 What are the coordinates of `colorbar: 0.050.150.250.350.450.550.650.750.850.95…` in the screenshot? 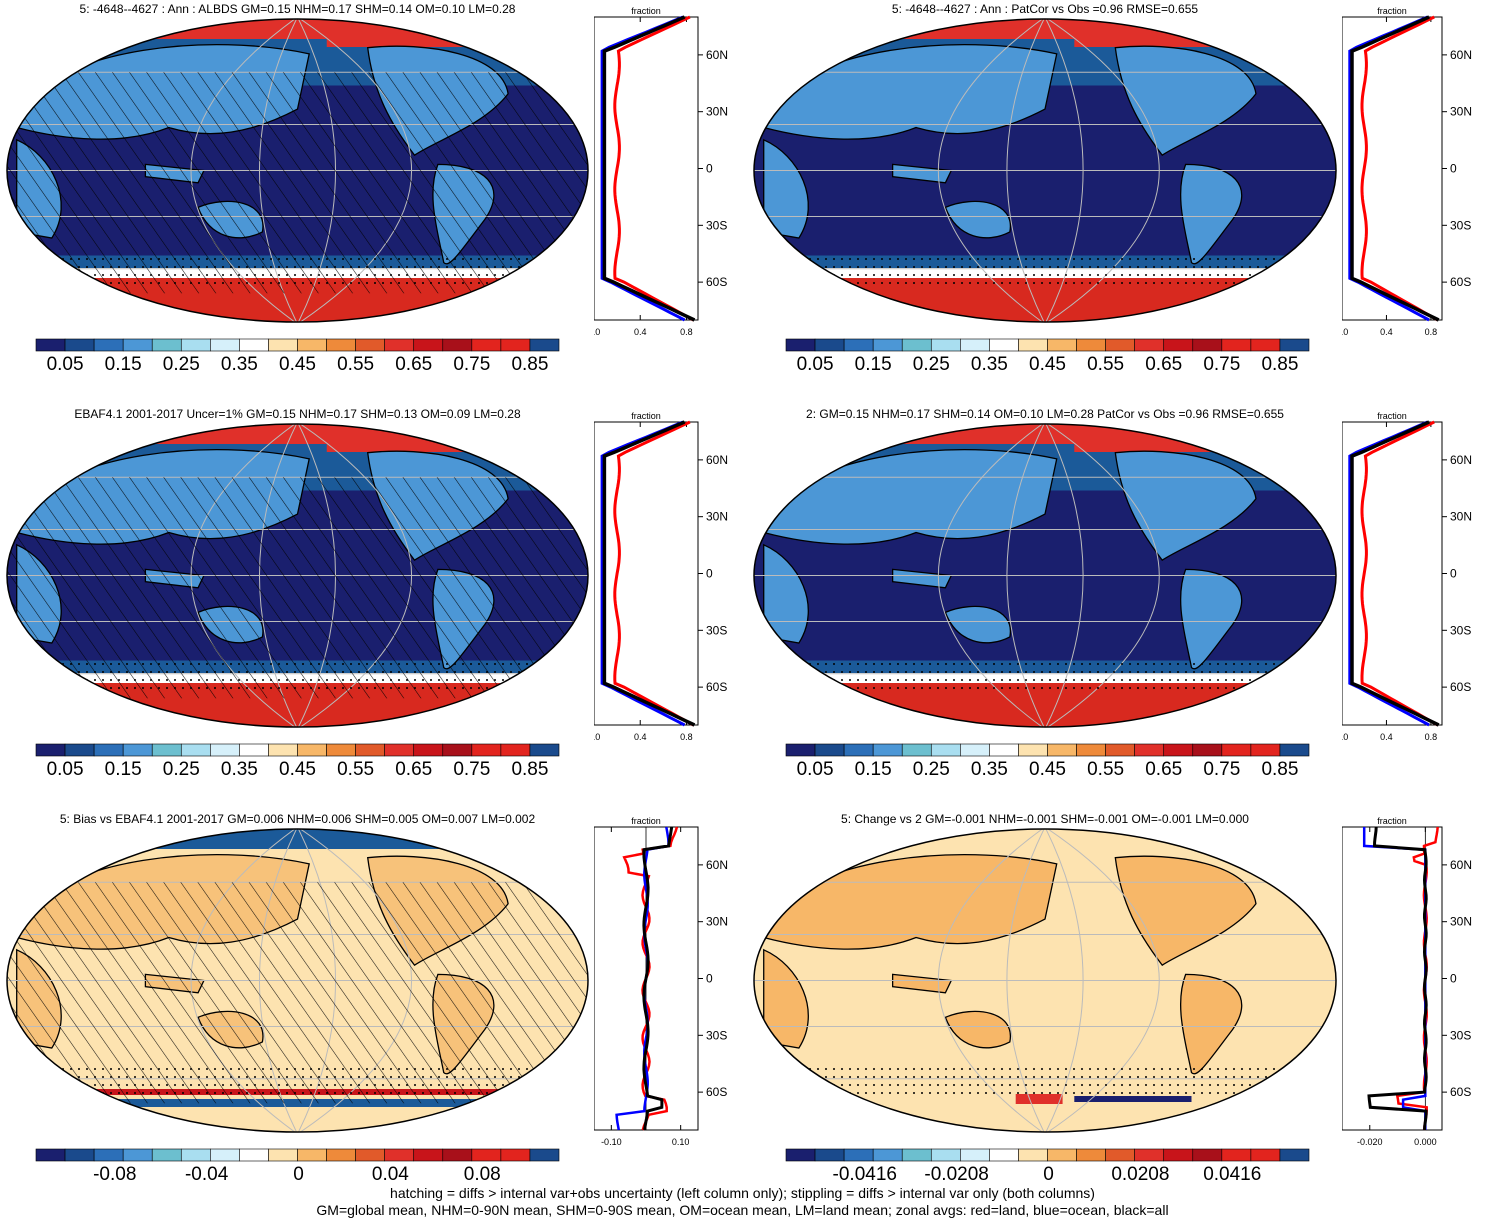 It's located at (297, 356).